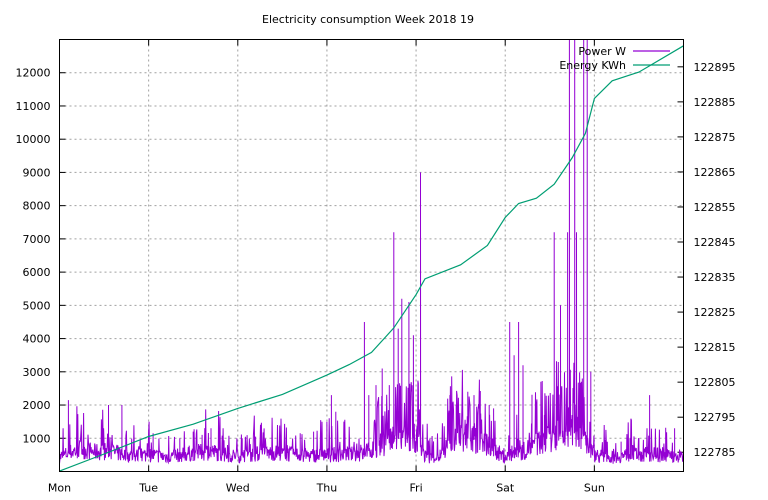 The image size is (768, 500). Describe the element at coordinates (592, 65) in the screenshot. I see `legend-label: Energy KWh` at that location.